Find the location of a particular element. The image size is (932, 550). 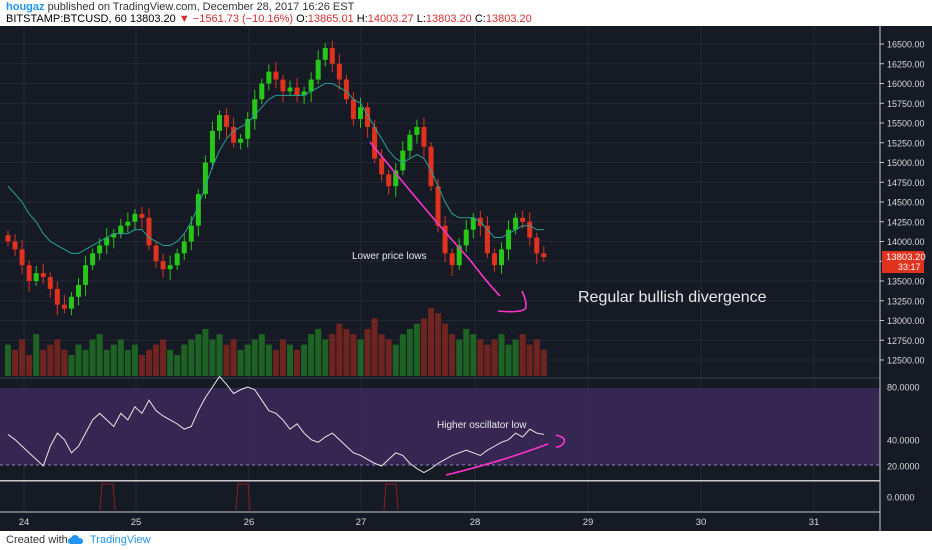

tradingview-cloud-icon is located at coordinates (75, 539).